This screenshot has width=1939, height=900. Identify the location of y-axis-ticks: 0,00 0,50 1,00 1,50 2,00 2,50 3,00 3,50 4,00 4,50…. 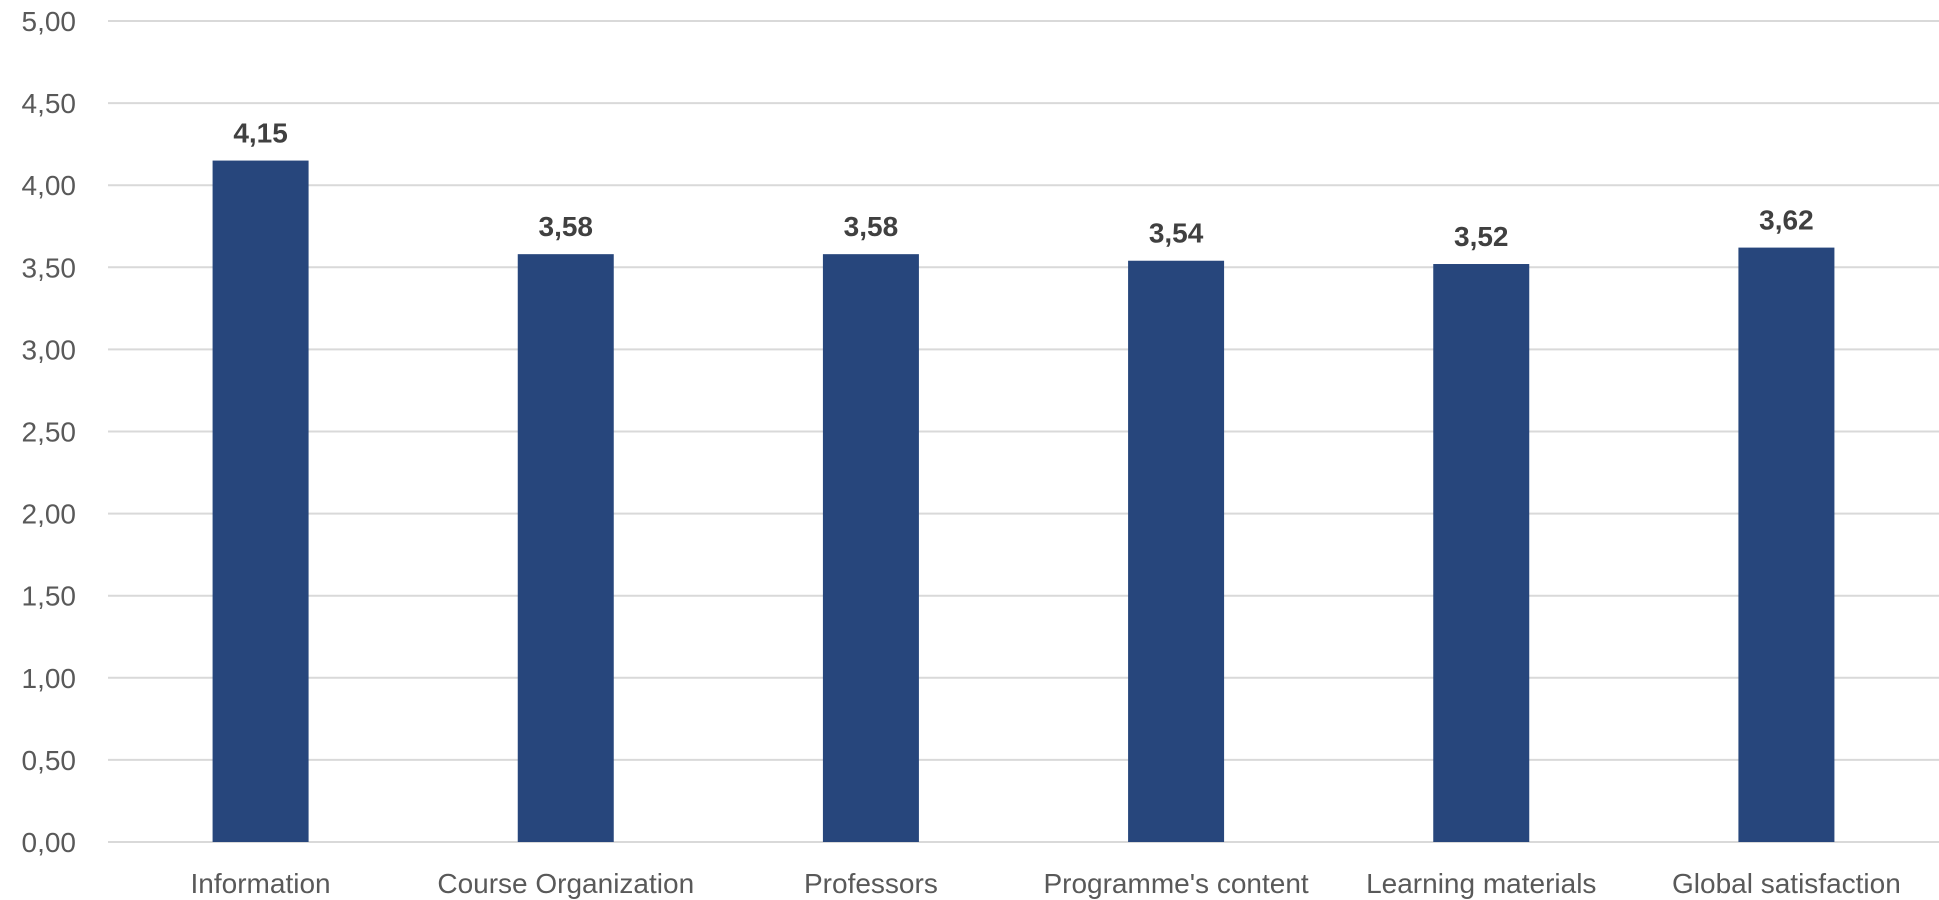
(49, 432).